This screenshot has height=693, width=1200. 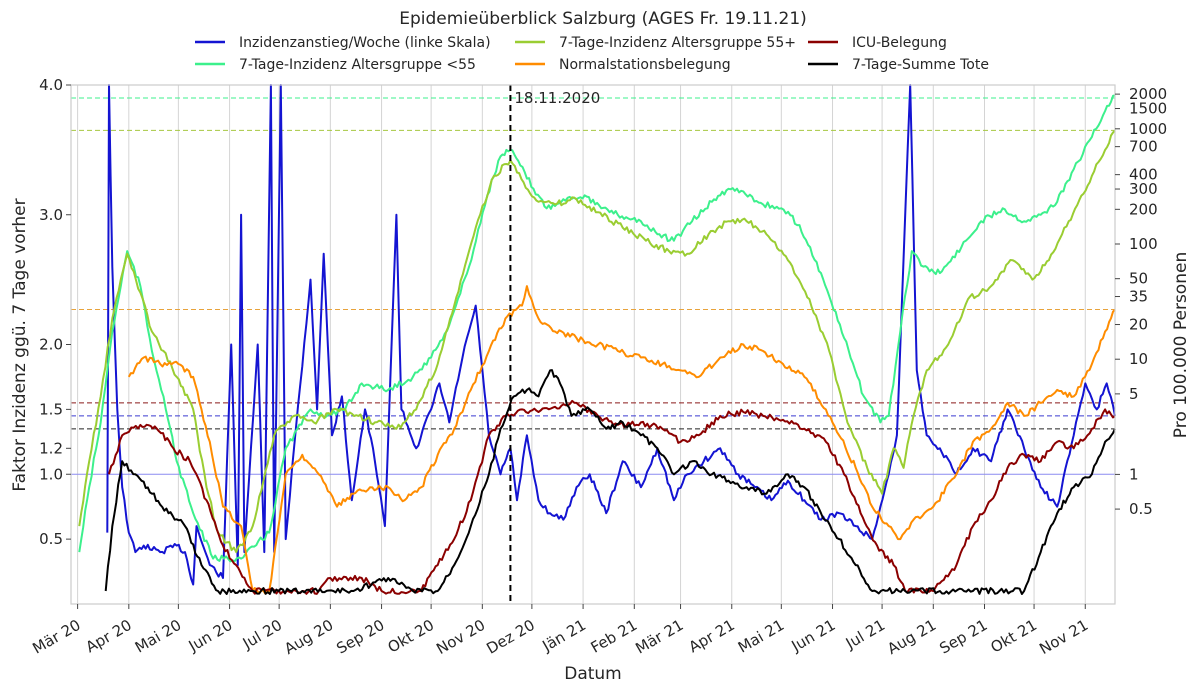 I want to click on y-axis-label-left: Faktor Inzidenz ggü. 7 Tage vorher, so click(x=20, y=344).